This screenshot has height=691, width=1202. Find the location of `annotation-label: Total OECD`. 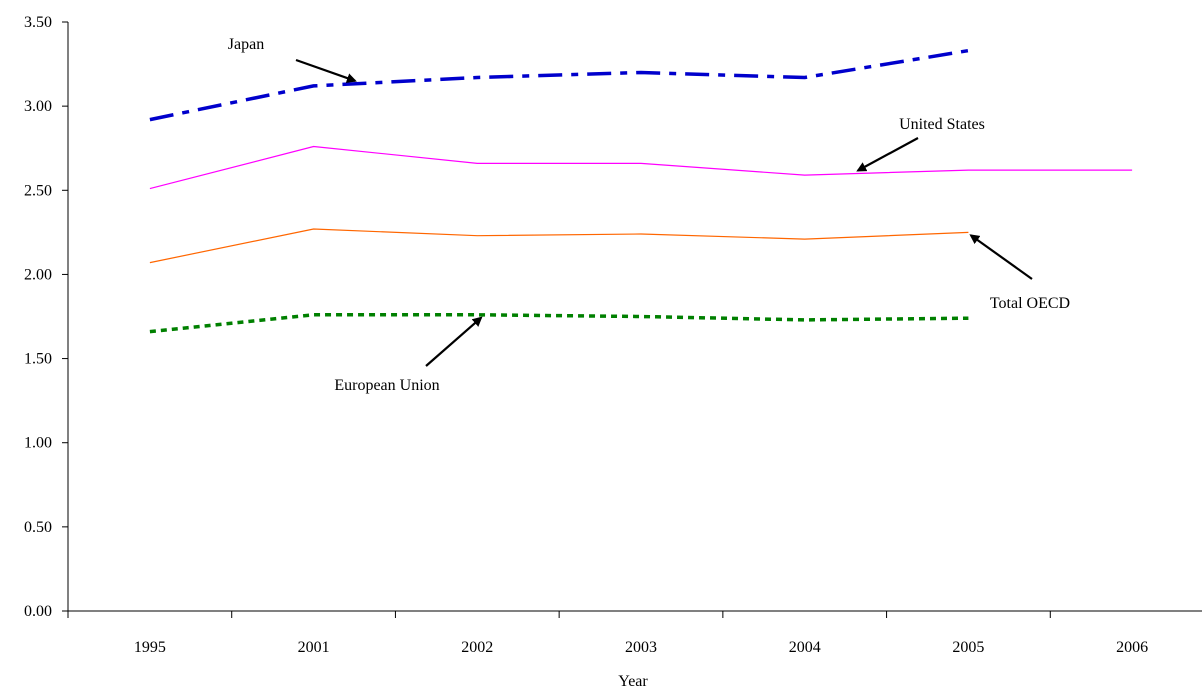

annotation-label: Total OECD is located at coordinates (1030, 303).